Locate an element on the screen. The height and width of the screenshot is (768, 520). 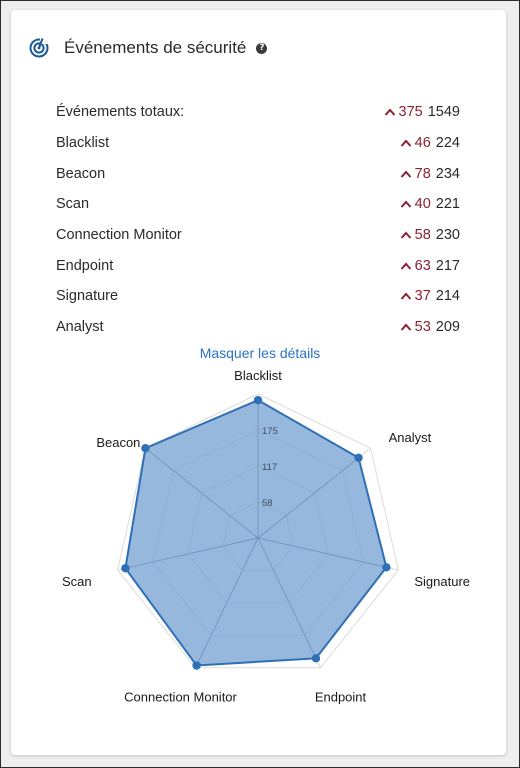
axis-label: Beacon is located at coordinates (118, 442).